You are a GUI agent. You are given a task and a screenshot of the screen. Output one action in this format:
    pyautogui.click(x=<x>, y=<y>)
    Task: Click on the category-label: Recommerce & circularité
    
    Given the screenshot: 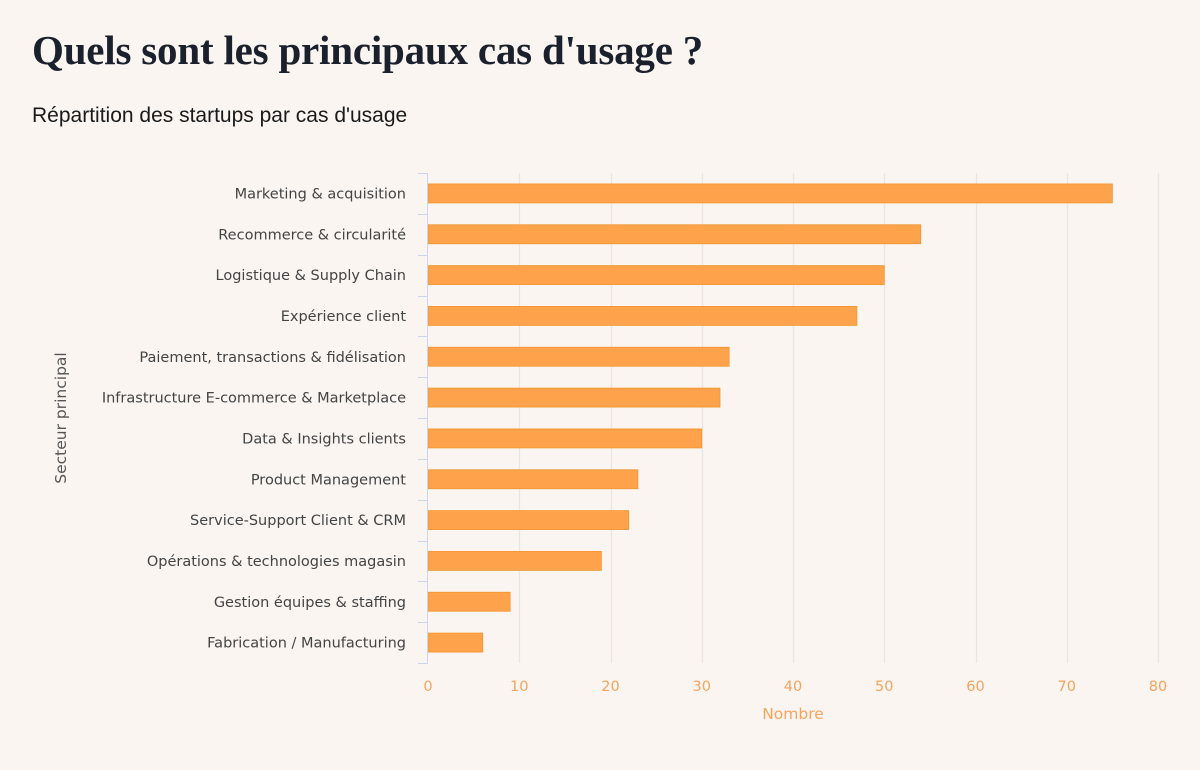 What is the action you would take?
    pyautogui.click(x=312, y=235)
    